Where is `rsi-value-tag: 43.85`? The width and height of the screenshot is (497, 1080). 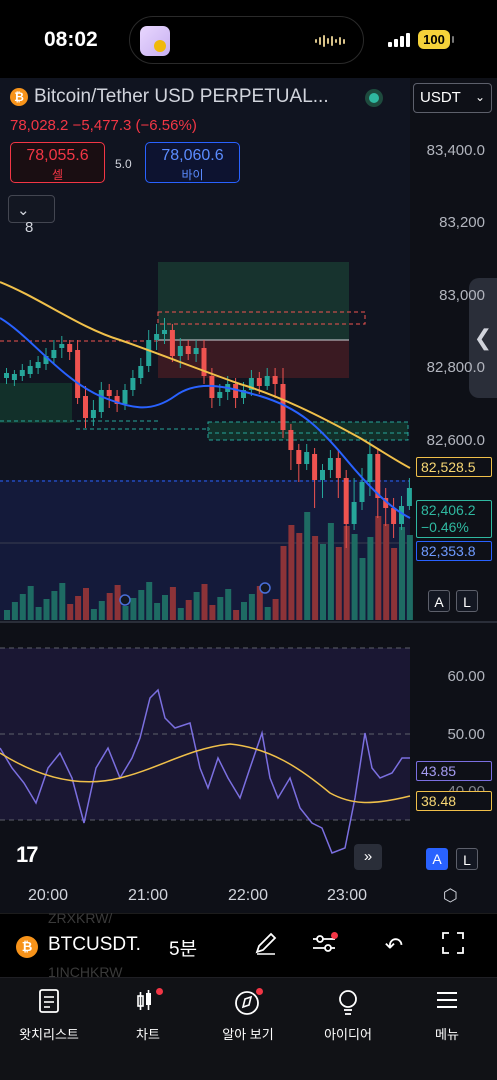 rsi-value-tag: 43.85 is located at coordinates (454, 771).